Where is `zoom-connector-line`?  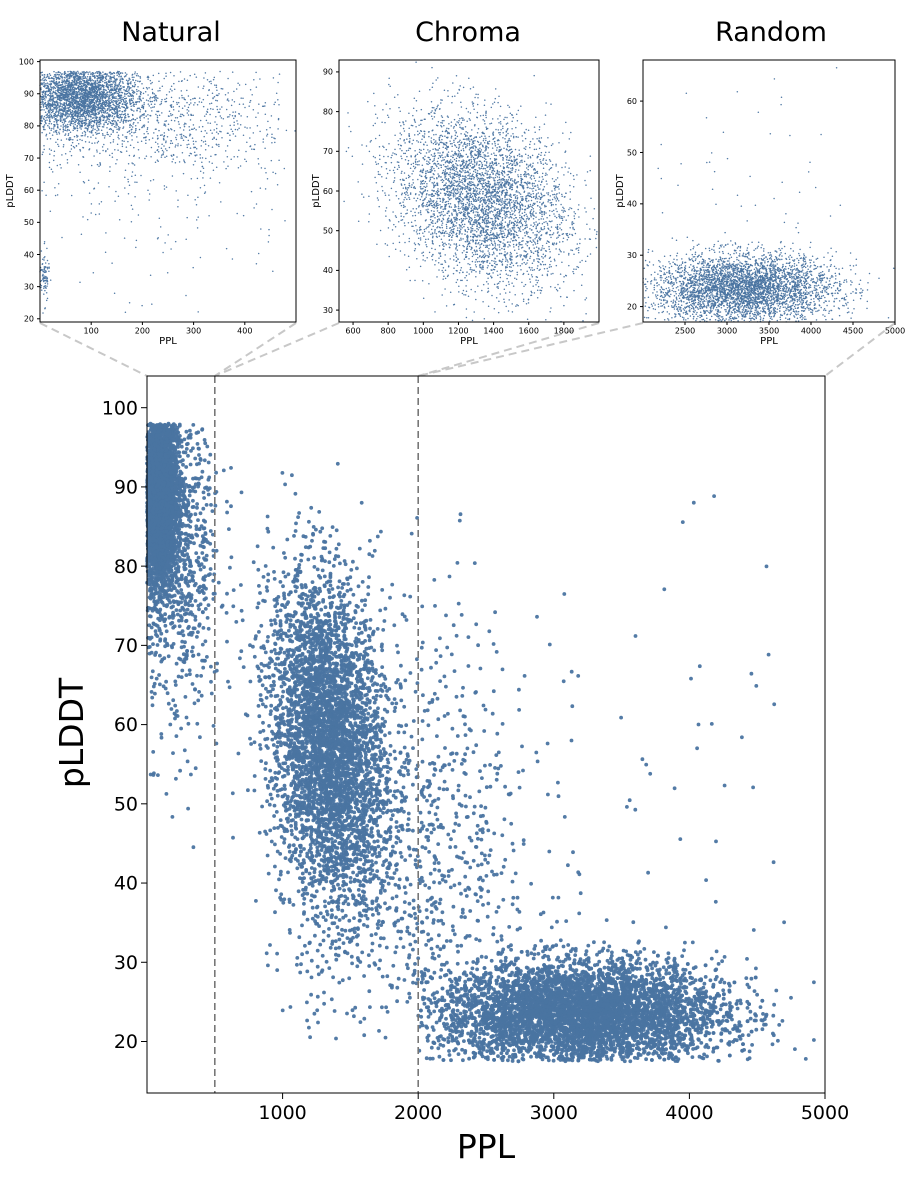
zoom-connector-line is located at coordinates (277, 349).